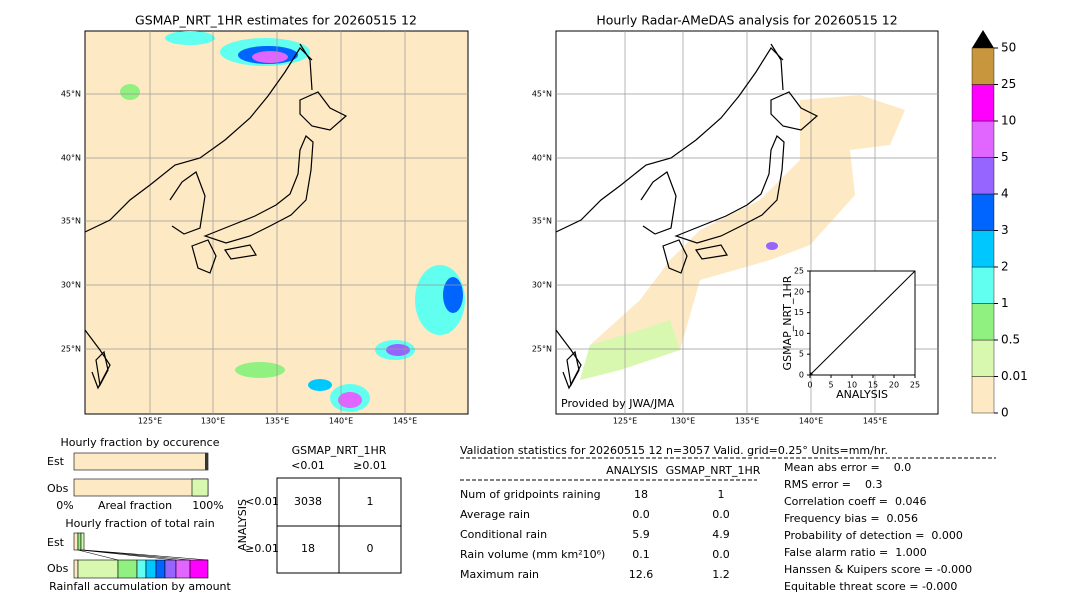 This screenshot has height=612, width=1080. I want to click on inset: 0 5 10 15 20 25 0 5 10 15 20 25, so click(857, 328).